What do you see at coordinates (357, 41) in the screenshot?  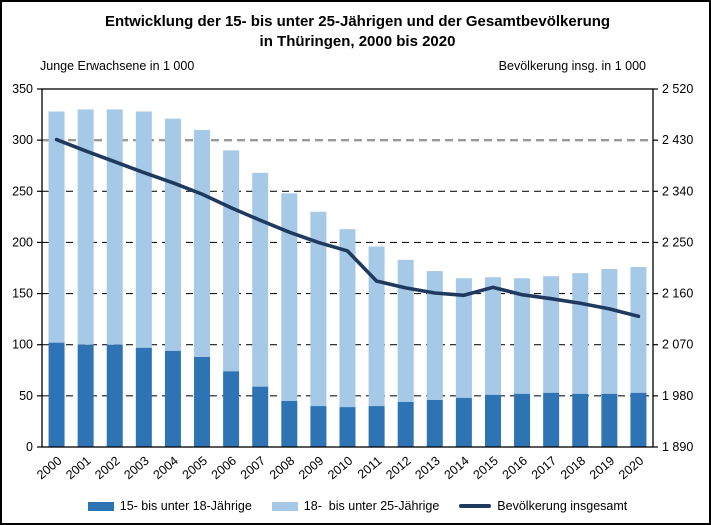 I see `chart-title-line2: in Thüringen, 2000 bis 2020` at bounding box center [357, 41].